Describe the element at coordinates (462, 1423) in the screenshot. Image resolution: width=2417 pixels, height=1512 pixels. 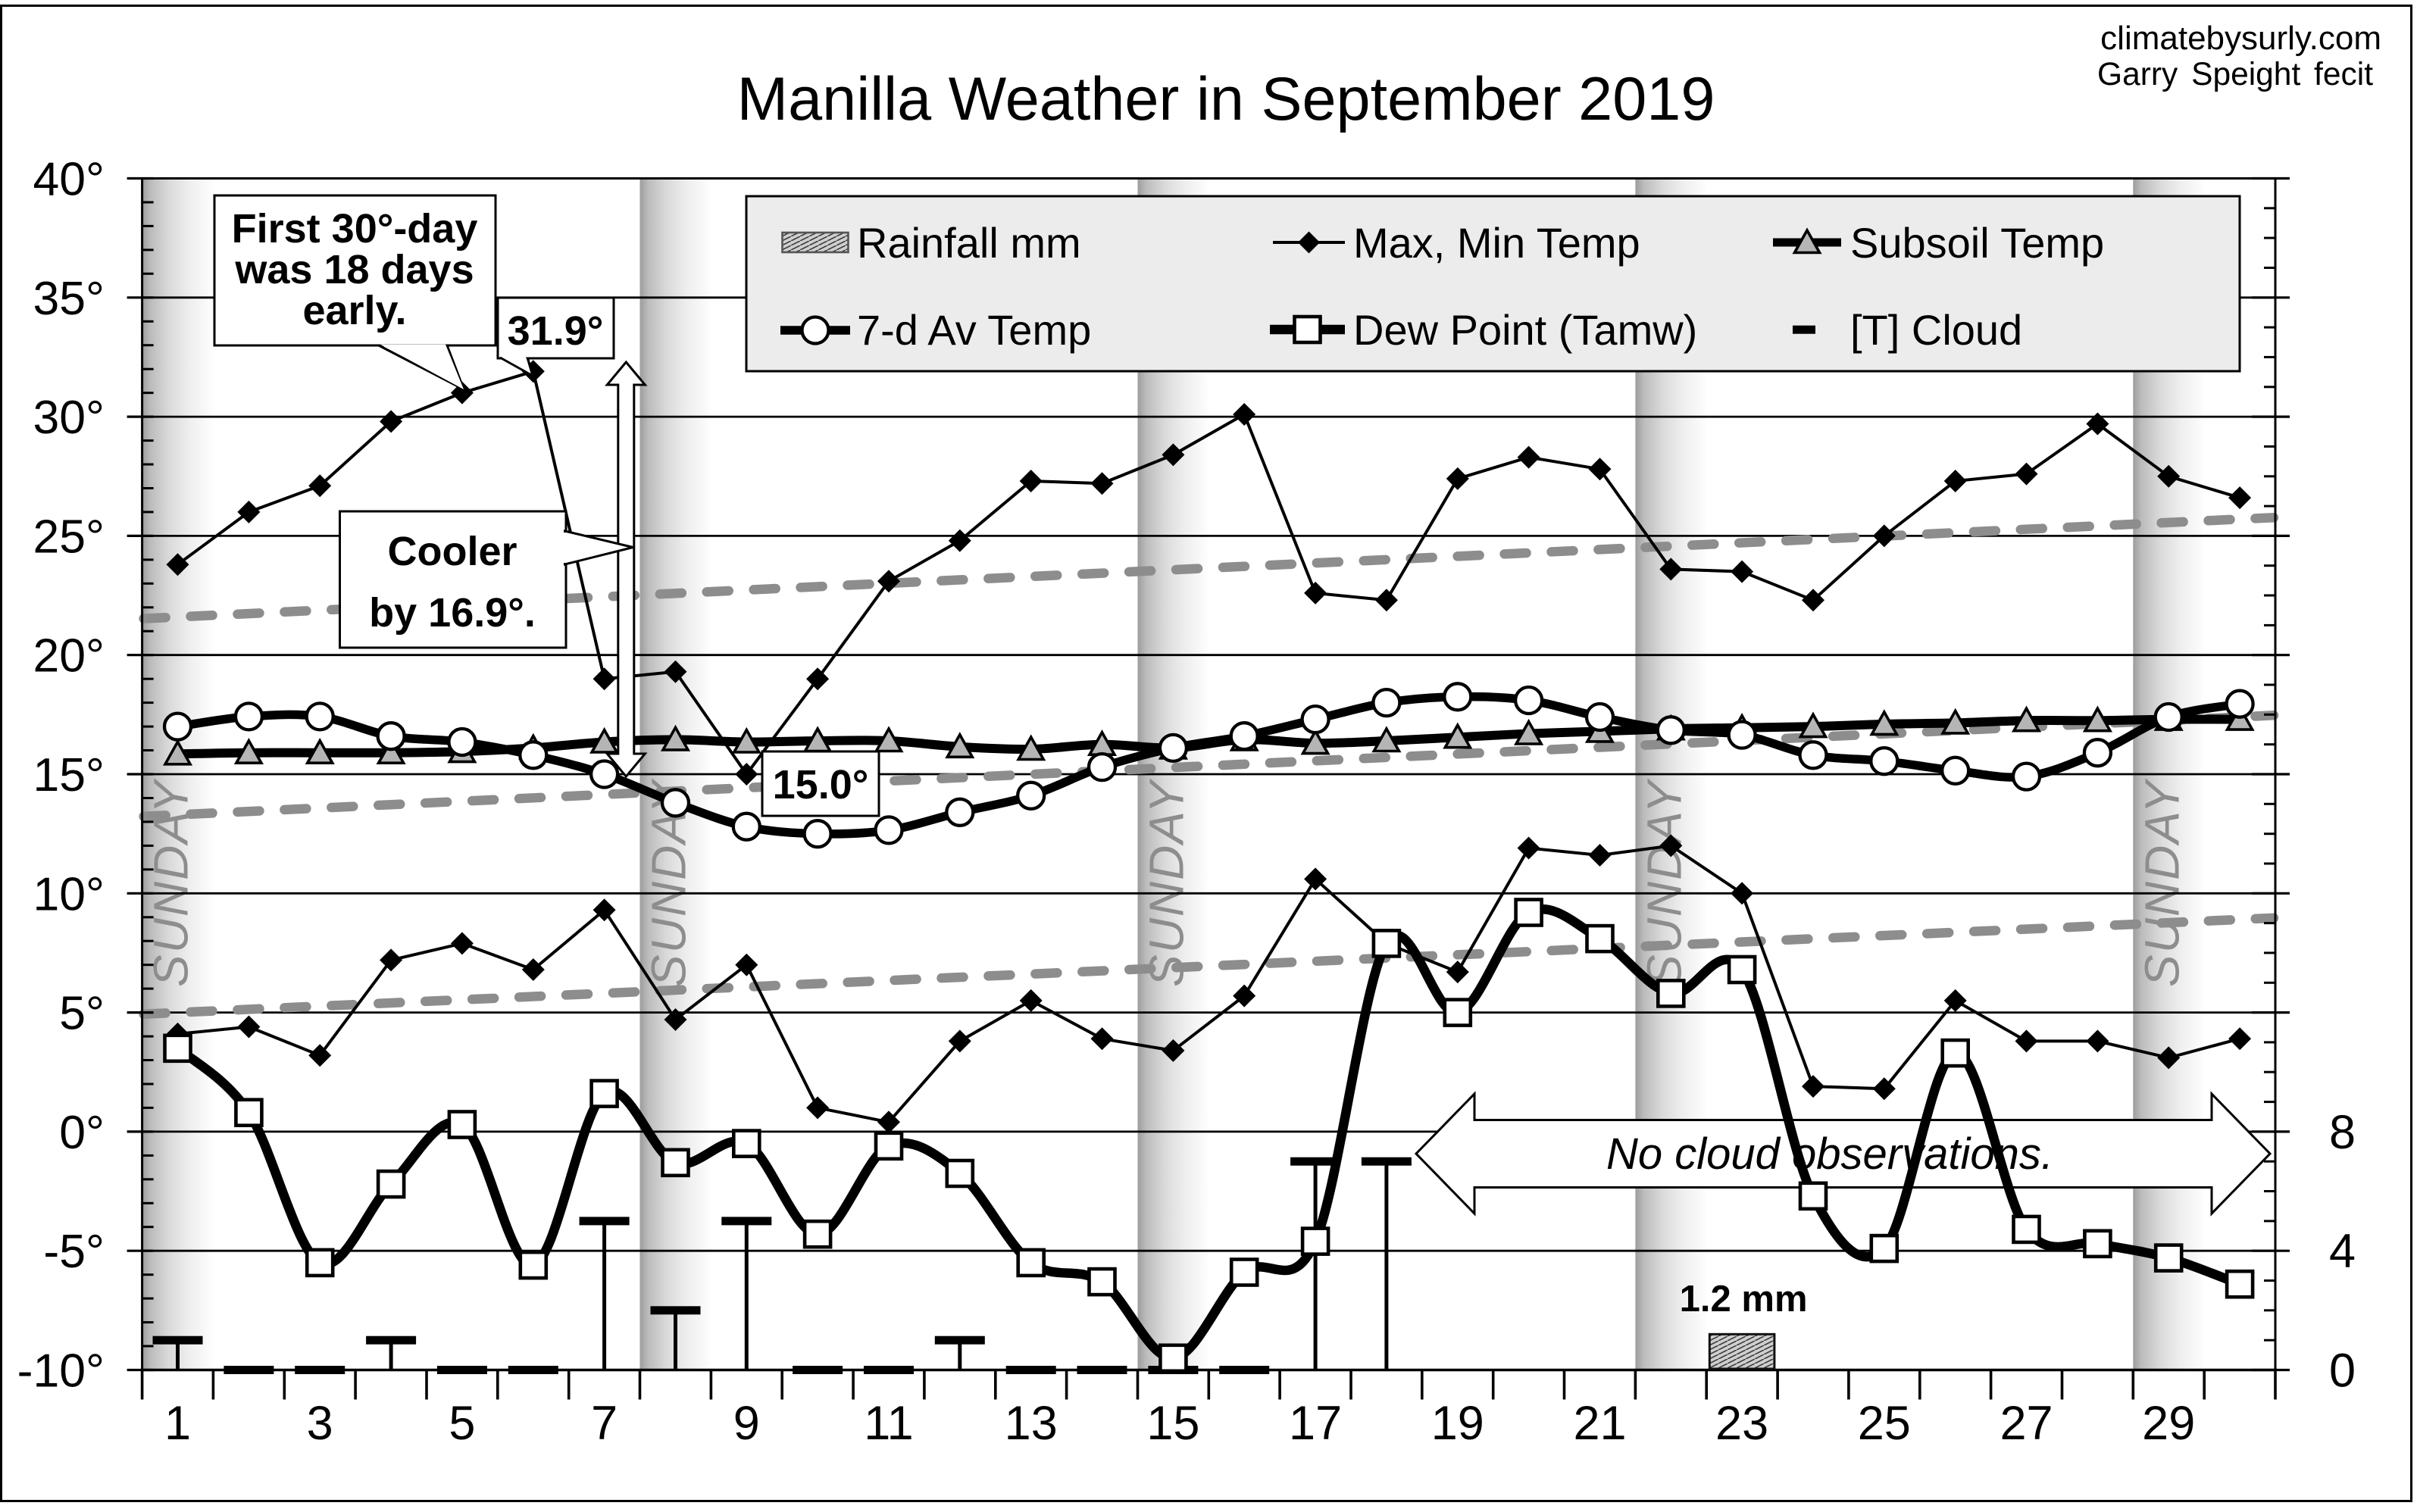
I see `svg-text: 5` at that location.